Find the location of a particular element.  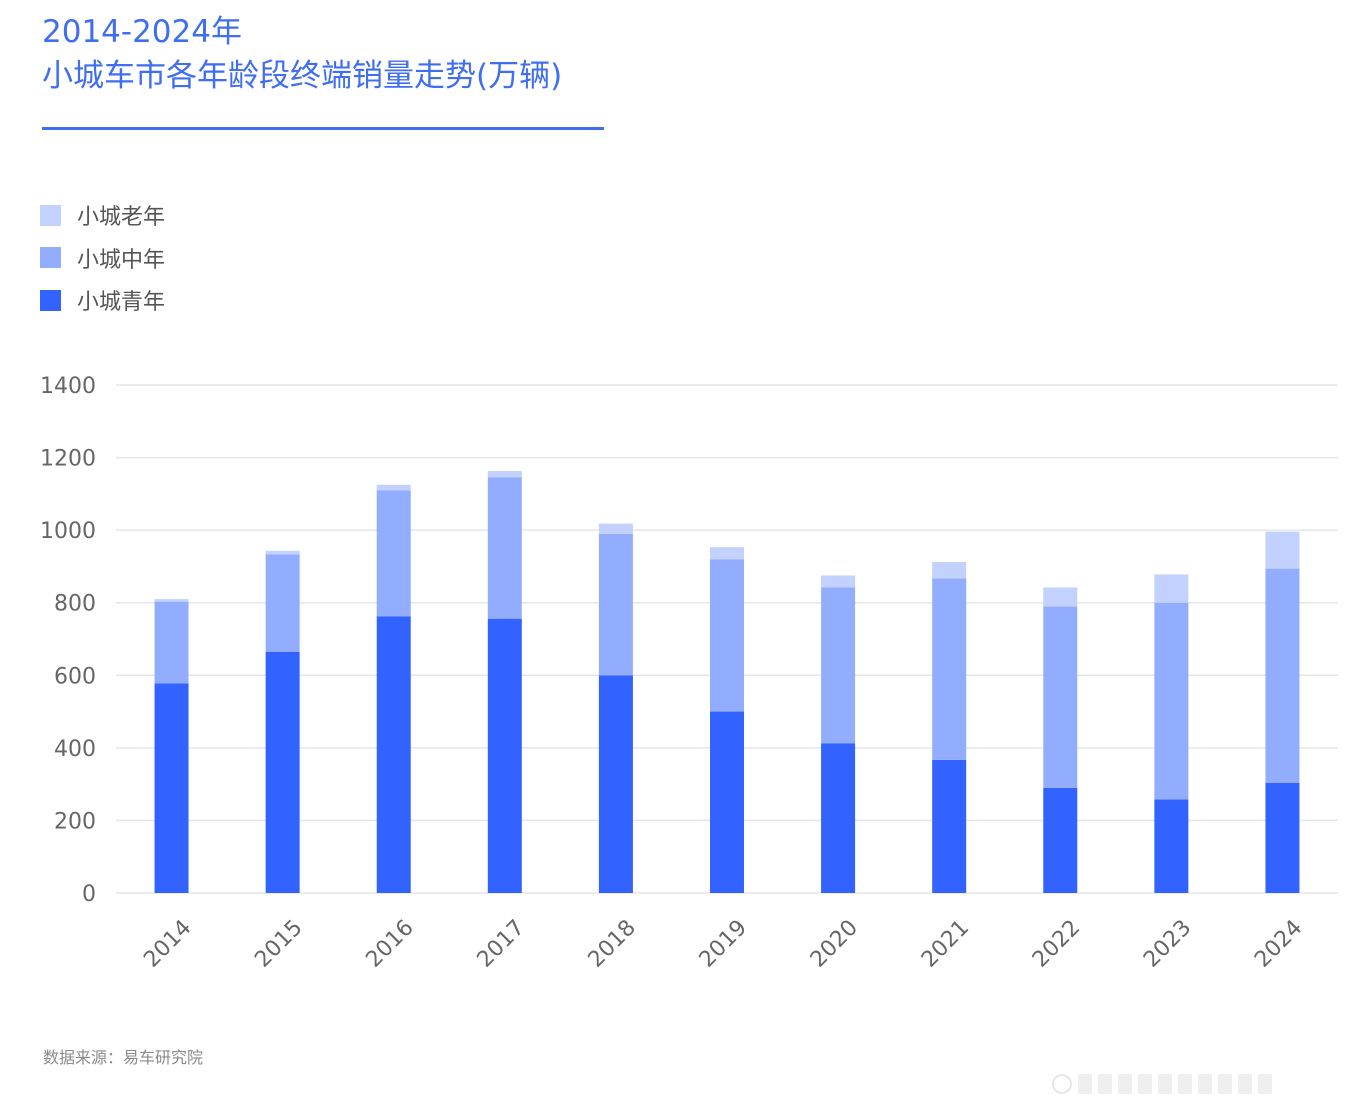

bar-segment-old-2019 is located at coordinates (727, 553).